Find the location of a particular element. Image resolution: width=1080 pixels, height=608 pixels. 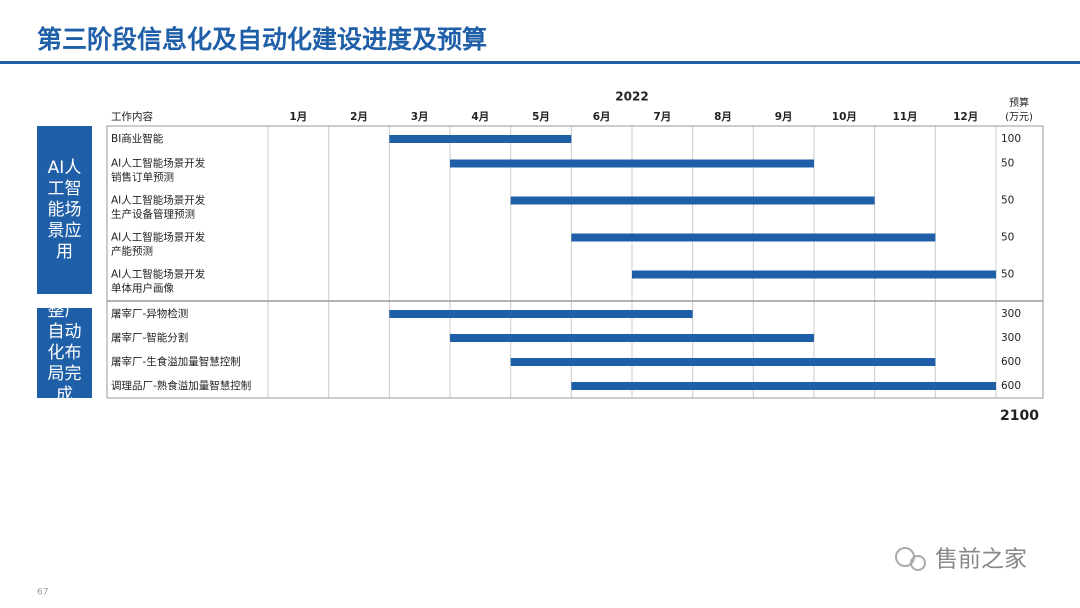

task-label: 销售订单预测 is located at coordinates (142, 177).